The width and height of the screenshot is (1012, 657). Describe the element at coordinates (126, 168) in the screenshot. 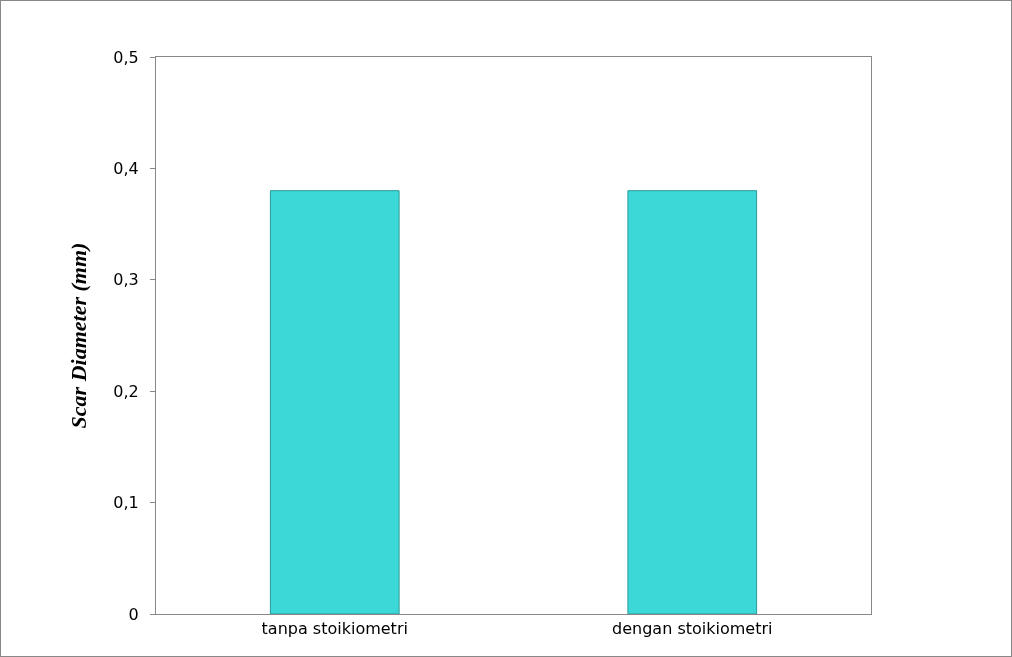

I see `y-tick-label: 0,4` at that location.